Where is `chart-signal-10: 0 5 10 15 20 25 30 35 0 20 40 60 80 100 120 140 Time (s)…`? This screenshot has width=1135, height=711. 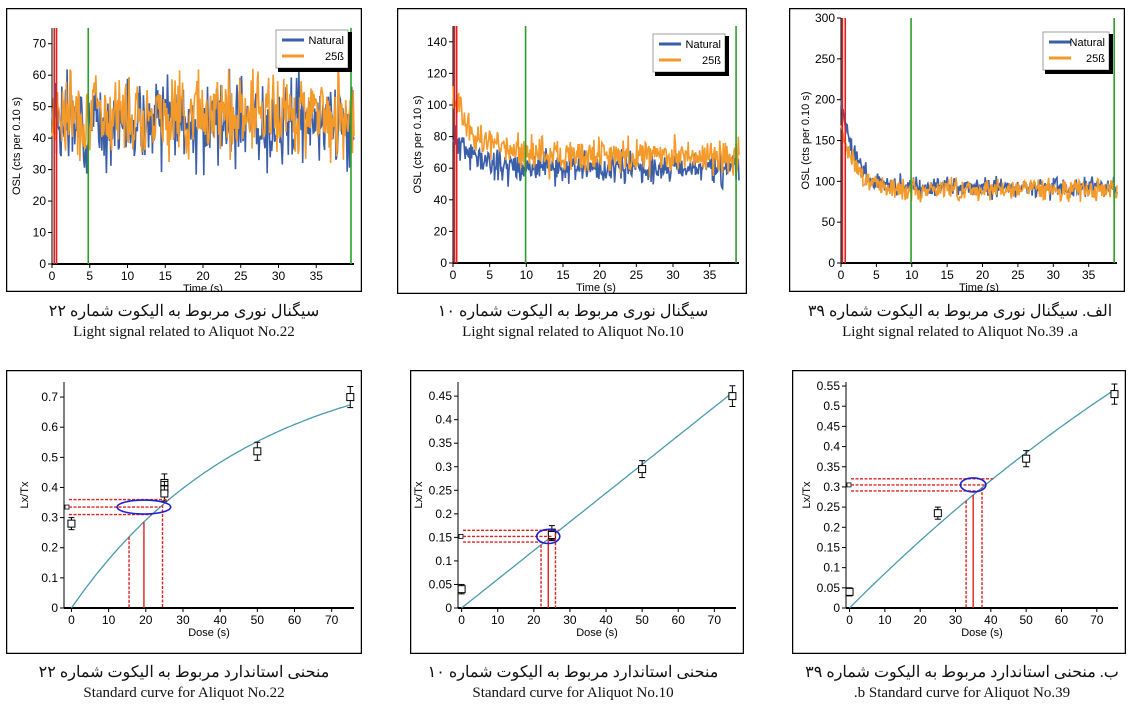
chart-signal-10: 0 5 10 15 20 25 30 35 0 20 40 60 80 100 120 140 Time (s)… is located at coordinates (572, 153).